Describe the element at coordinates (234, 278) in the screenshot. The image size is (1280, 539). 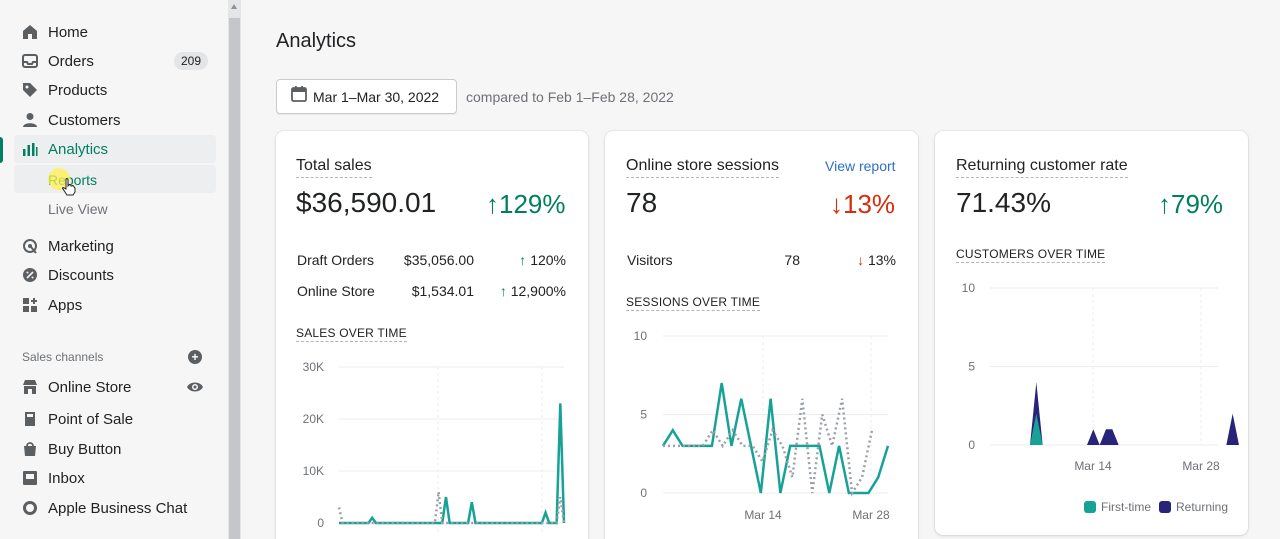
I see `scrollbar-thumb` at that location.